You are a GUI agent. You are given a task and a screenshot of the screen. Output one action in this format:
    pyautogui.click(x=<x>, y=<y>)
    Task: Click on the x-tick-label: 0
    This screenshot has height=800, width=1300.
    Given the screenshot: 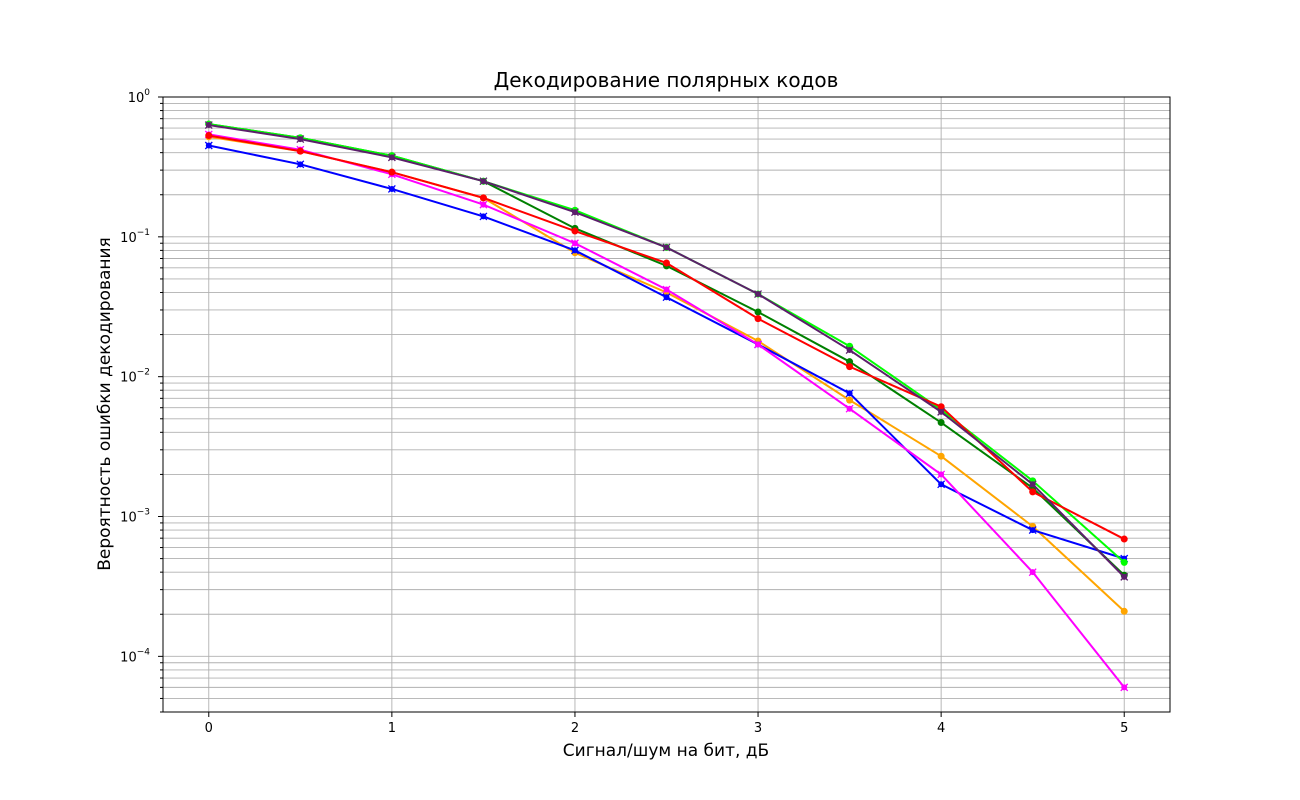 What is the action you would take?
    pyautogui.click(x=209, y=728)
    